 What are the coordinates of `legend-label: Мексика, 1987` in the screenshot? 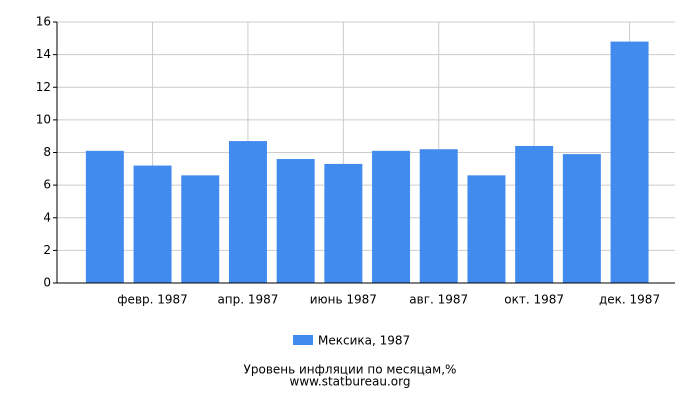 It's located at (364, 341).